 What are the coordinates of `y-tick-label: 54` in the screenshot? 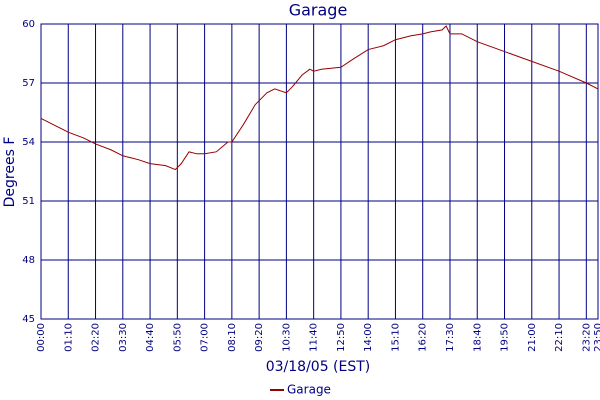 It's located at (28, 142).